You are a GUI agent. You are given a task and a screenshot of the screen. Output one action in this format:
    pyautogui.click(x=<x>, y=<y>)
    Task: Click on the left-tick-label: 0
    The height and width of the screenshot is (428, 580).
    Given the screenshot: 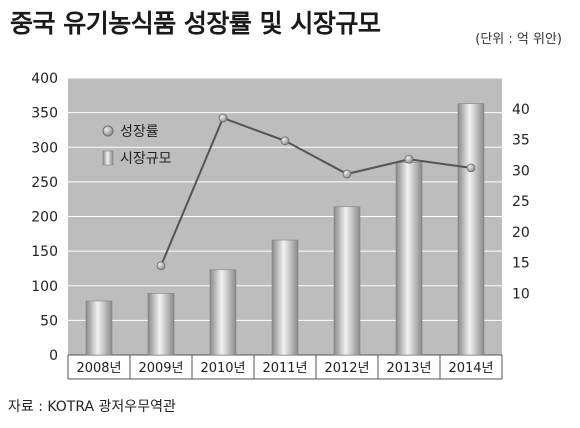 What is the action you would take?
    pyautogui.click(x=53, y=356)
    